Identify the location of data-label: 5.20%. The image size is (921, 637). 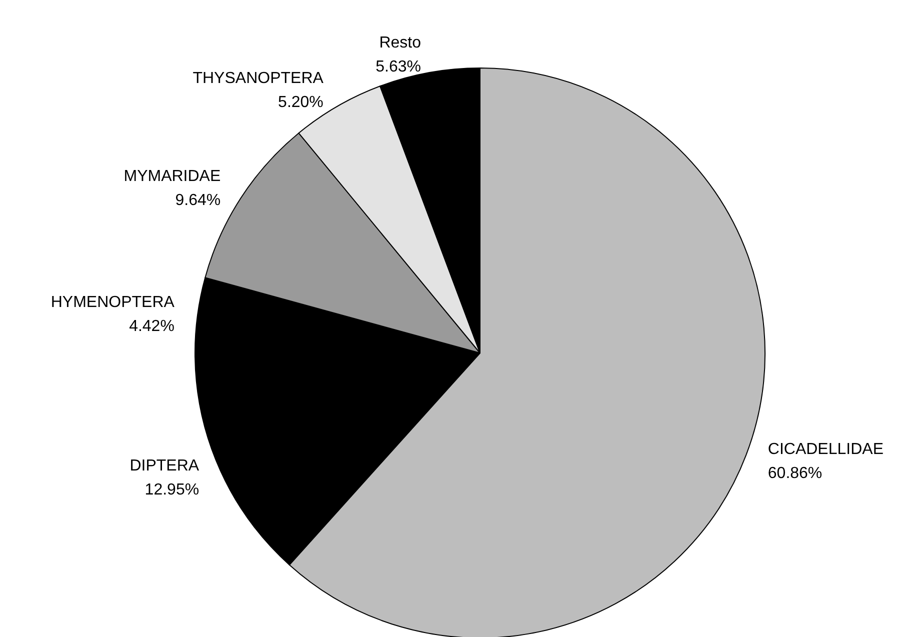
(301, 103).